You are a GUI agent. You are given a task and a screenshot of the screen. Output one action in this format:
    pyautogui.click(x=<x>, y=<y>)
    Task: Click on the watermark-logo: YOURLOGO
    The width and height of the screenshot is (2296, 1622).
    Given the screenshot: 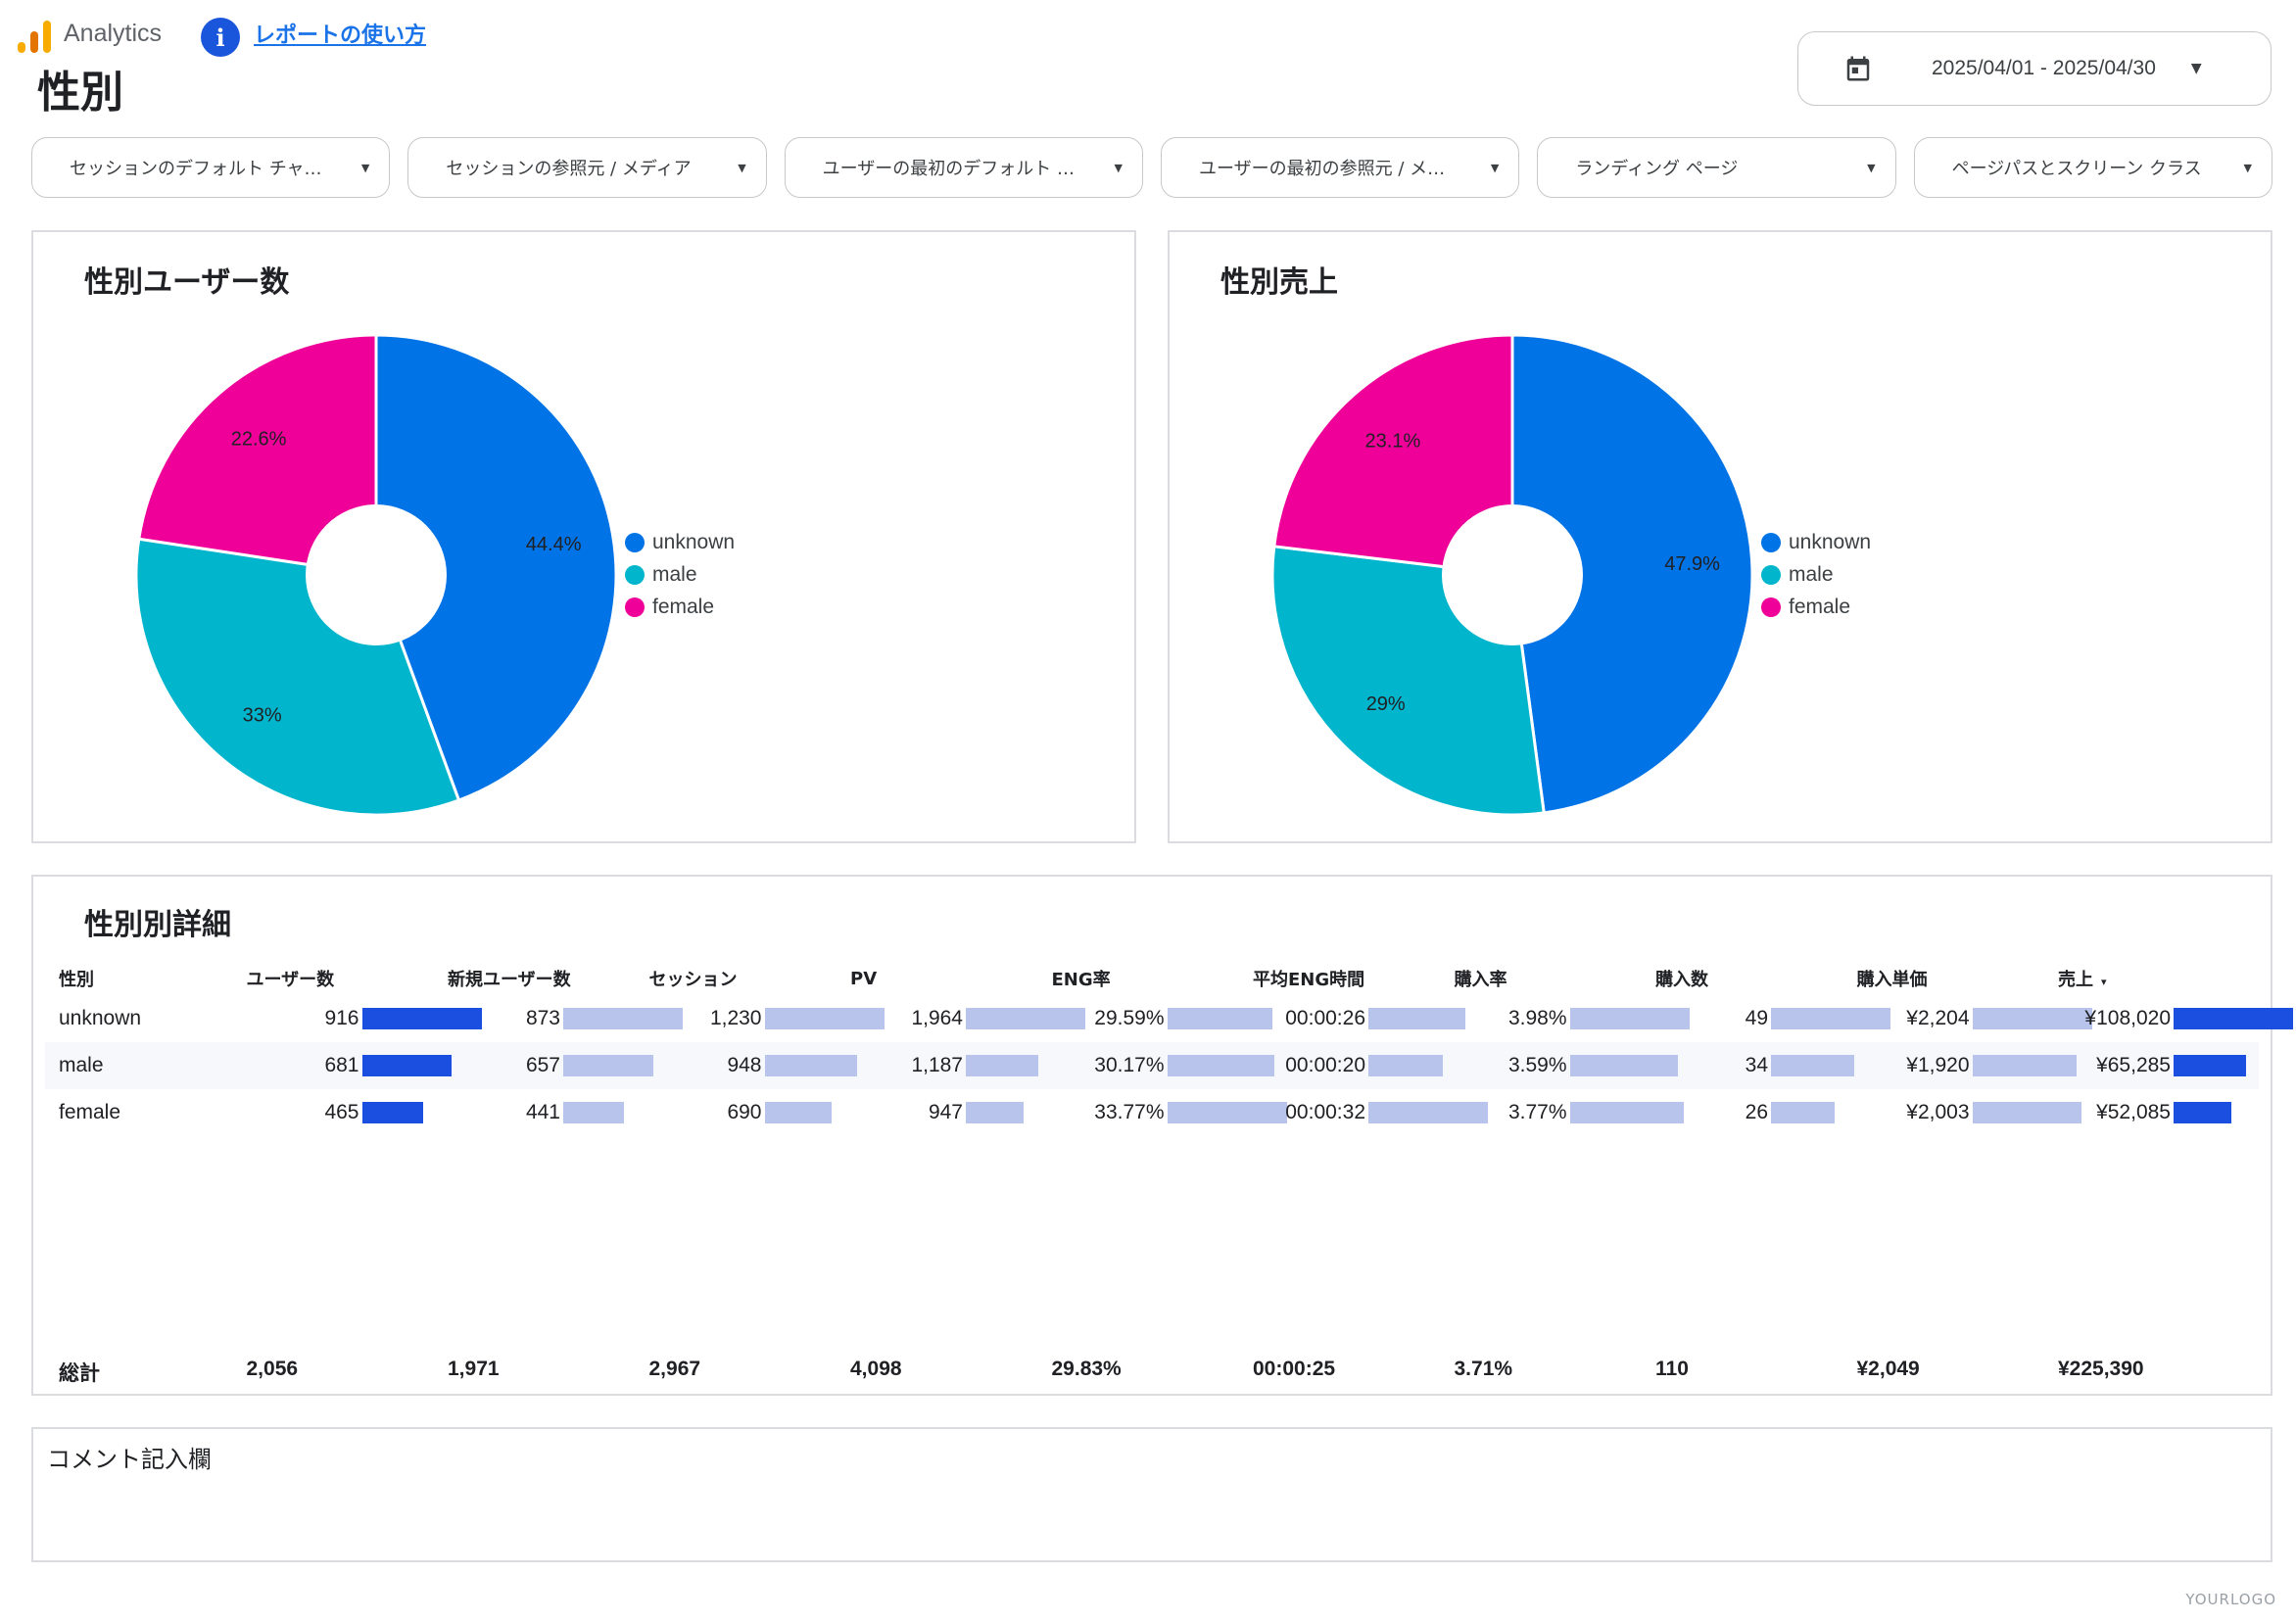 What is the action you would take?
    pyautogui.click(x=2231, y=1599)
    